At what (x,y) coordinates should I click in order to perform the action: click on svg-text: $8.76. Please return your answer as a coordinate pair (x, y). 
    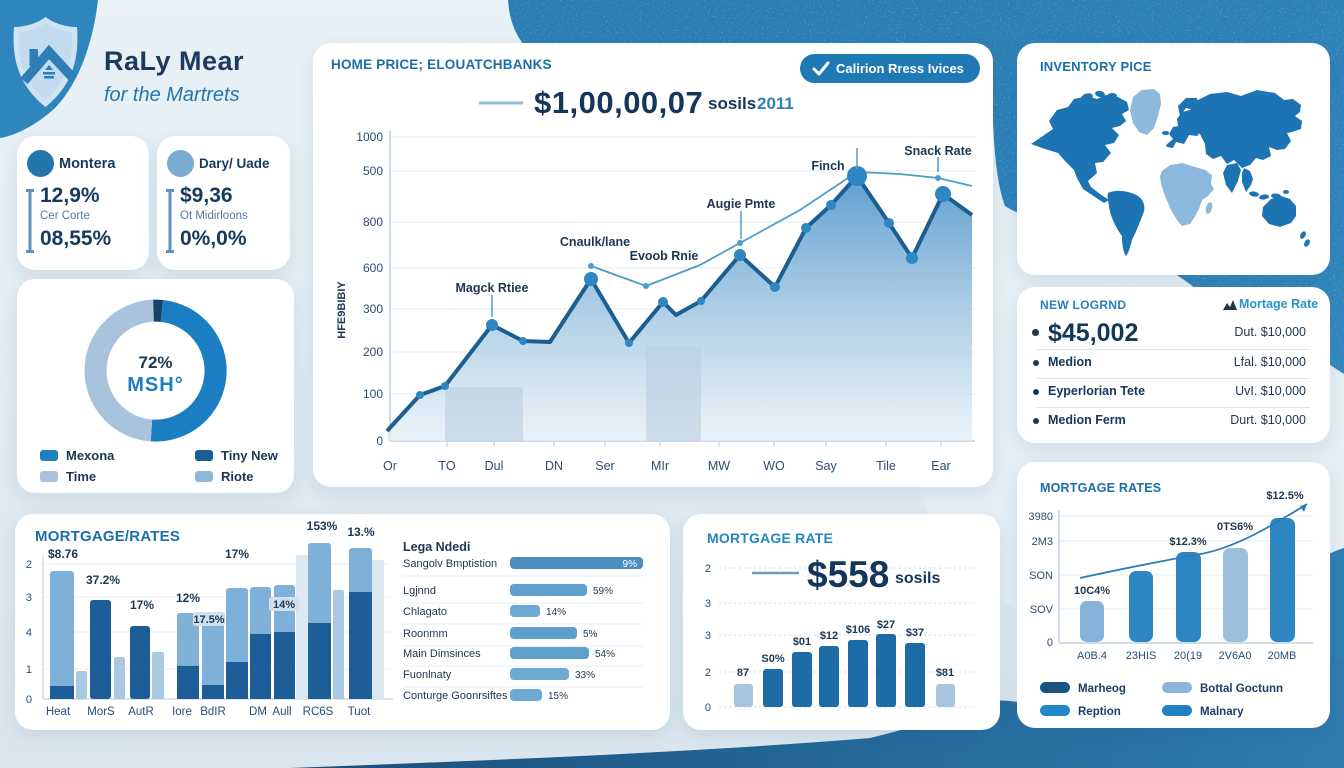
    Looking at the image, I should click on (63, 554).